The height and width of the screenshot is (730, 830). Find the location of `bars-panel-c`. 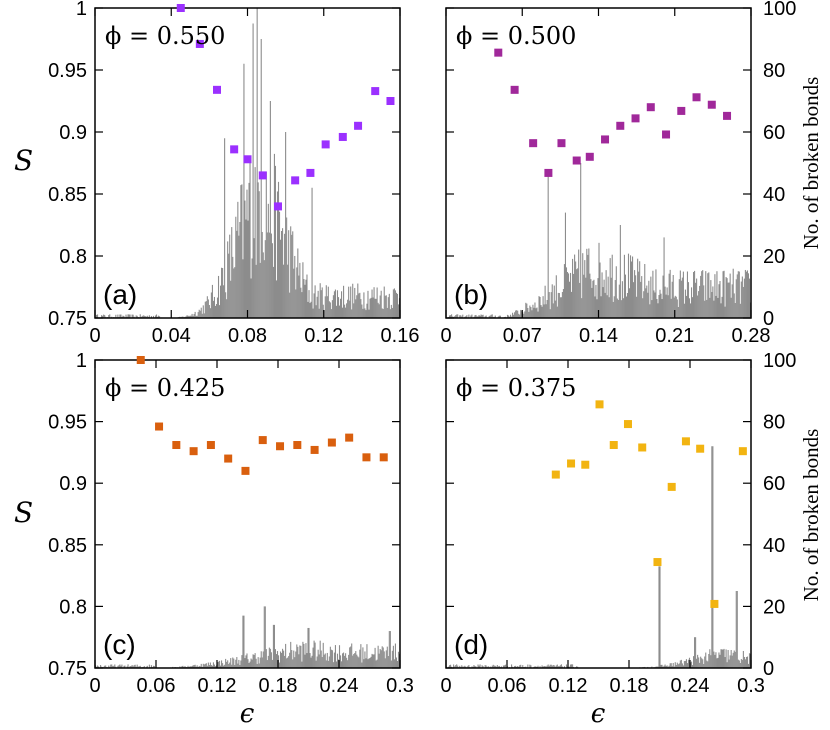

bars-panel-c is located at coordinates (247, 637).